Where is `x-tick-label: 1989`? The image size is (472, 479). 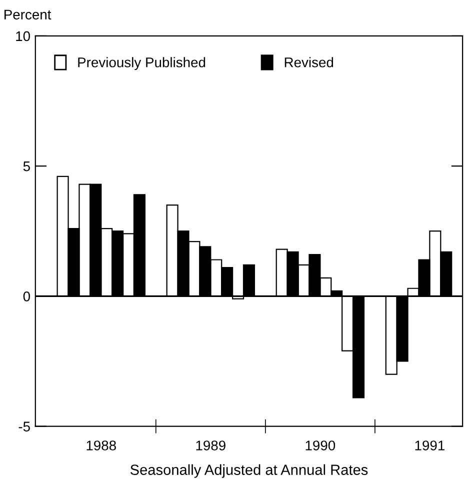
x-tick-label: 1989 is located at coordinates (211, 445).